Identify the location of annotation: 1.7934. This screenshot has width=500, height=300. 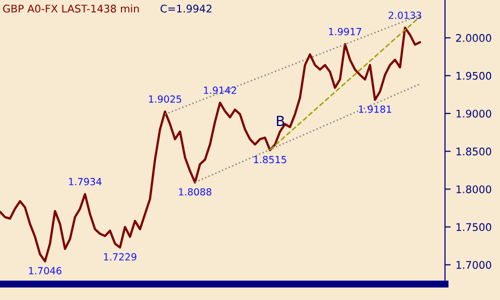
(85, 182).